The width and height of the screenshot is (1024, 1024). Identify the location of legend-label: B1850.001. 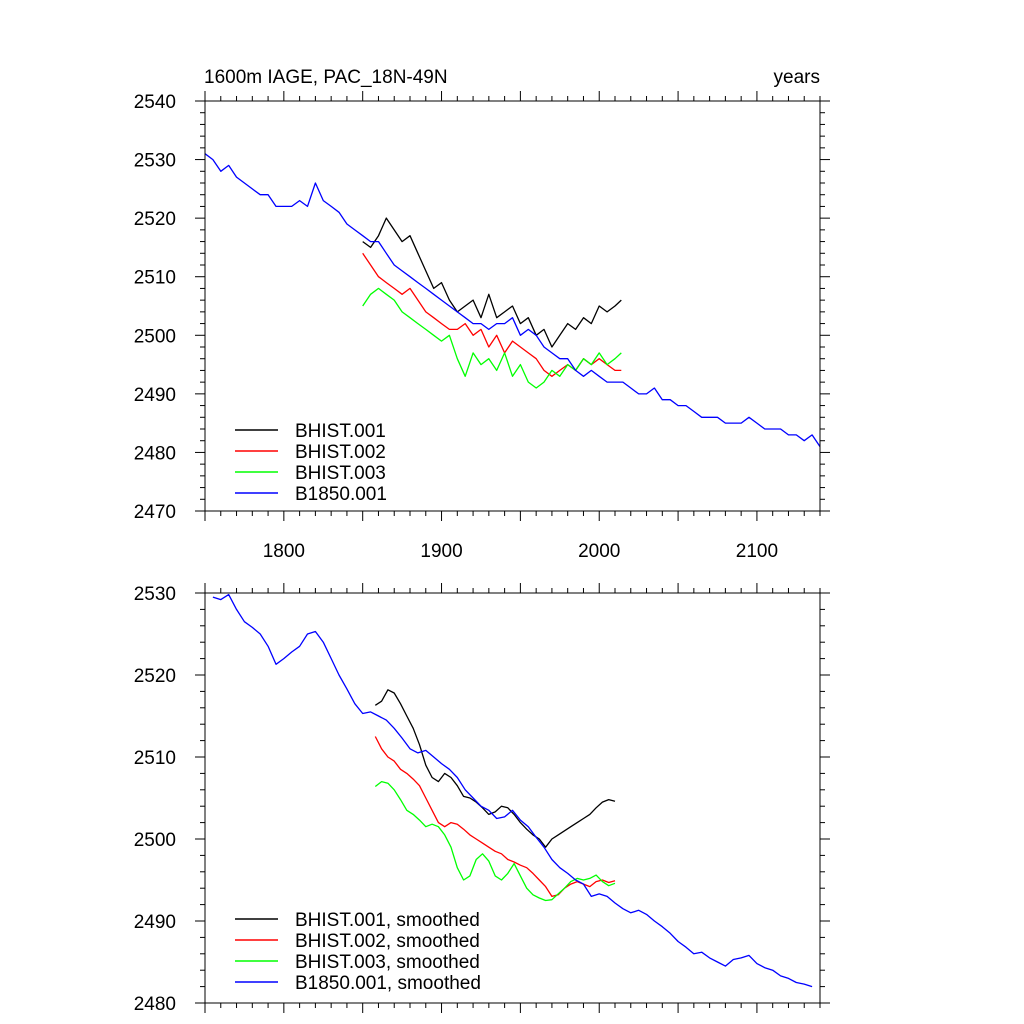
(341, 494).